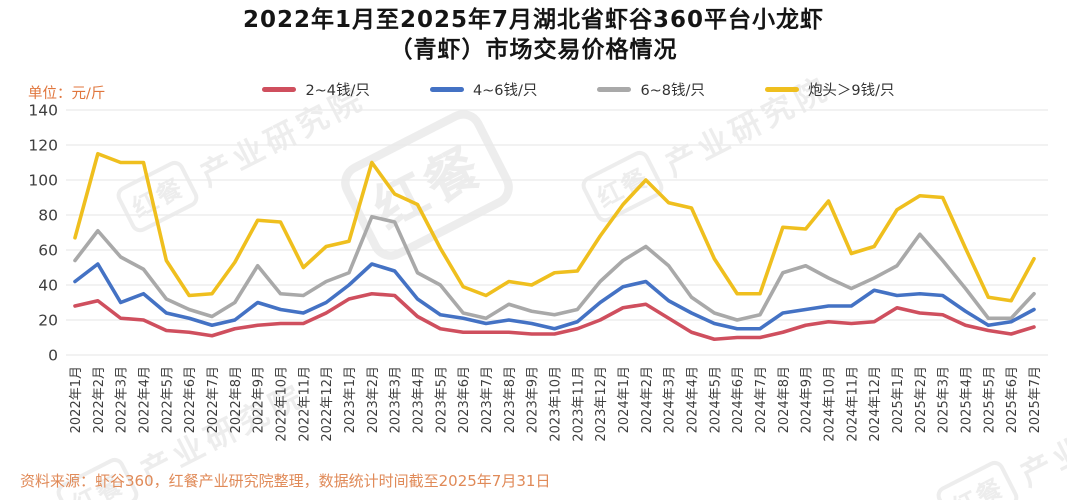  Describe the element at coordinates (624, 399) in the screenshot. I see `x-axis-tick-label: 2024年1月` at that location.